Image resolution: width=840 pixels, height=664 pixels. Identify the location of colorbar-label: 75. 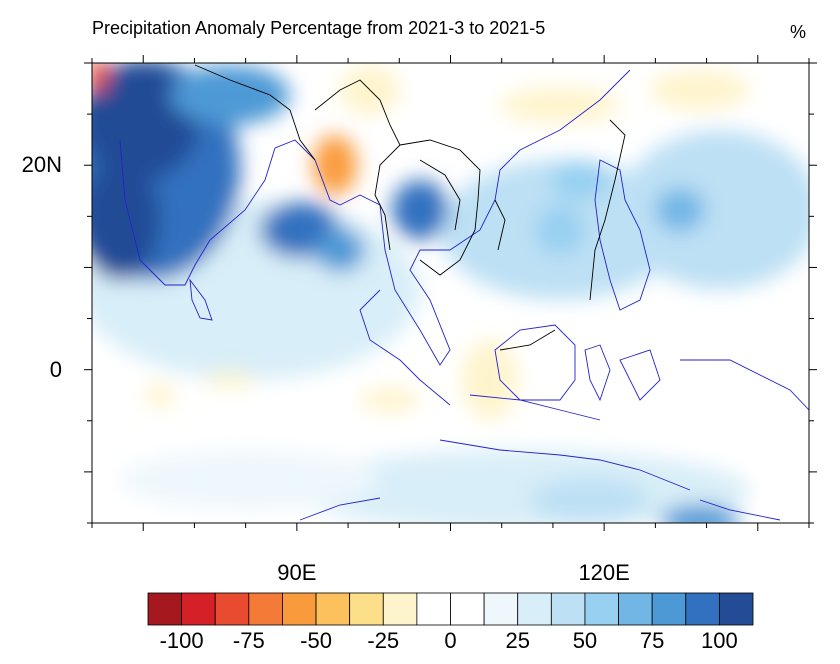
(652, 640).